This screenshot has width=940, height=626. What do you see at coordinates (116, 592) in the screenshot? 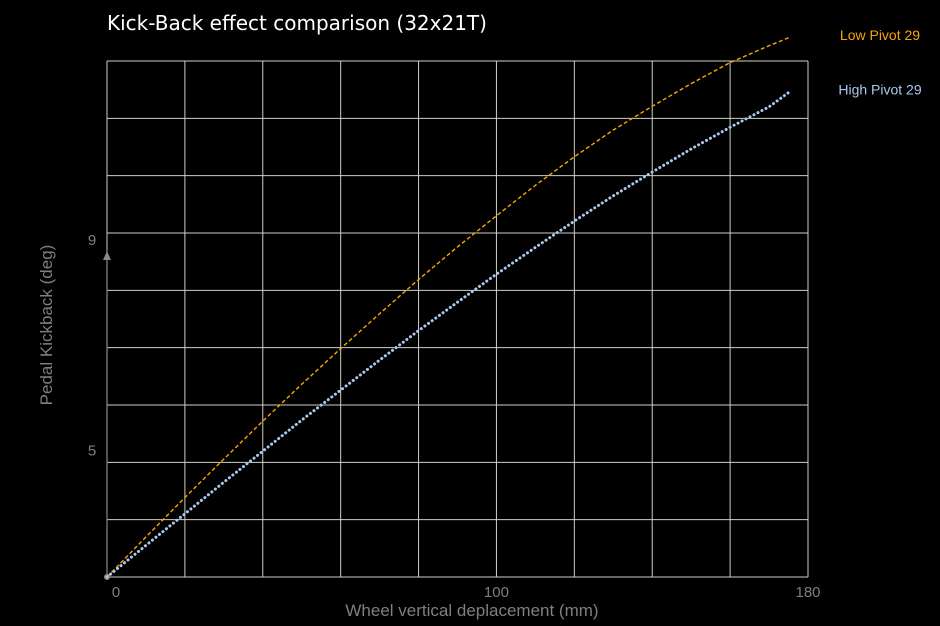
I see `x-tick-label: 0` at bounding box center [116, 592].